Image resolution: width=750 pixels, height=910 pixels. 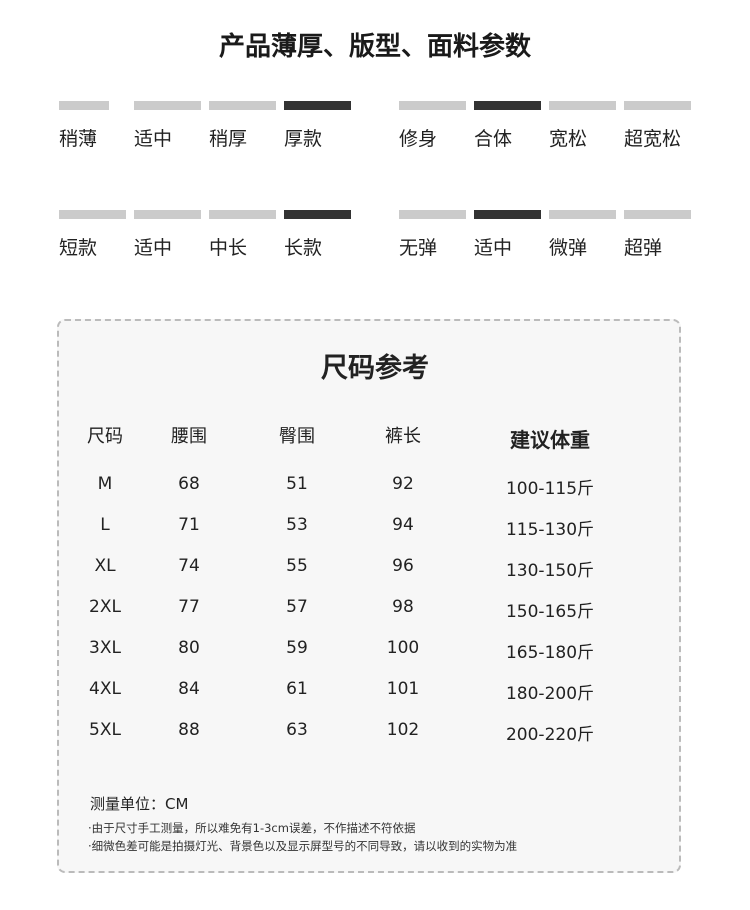 What do you see at coordinates (568, 248) in the screenshot?
I see `scale-label: 微弹` at bounding box center [568, 248].